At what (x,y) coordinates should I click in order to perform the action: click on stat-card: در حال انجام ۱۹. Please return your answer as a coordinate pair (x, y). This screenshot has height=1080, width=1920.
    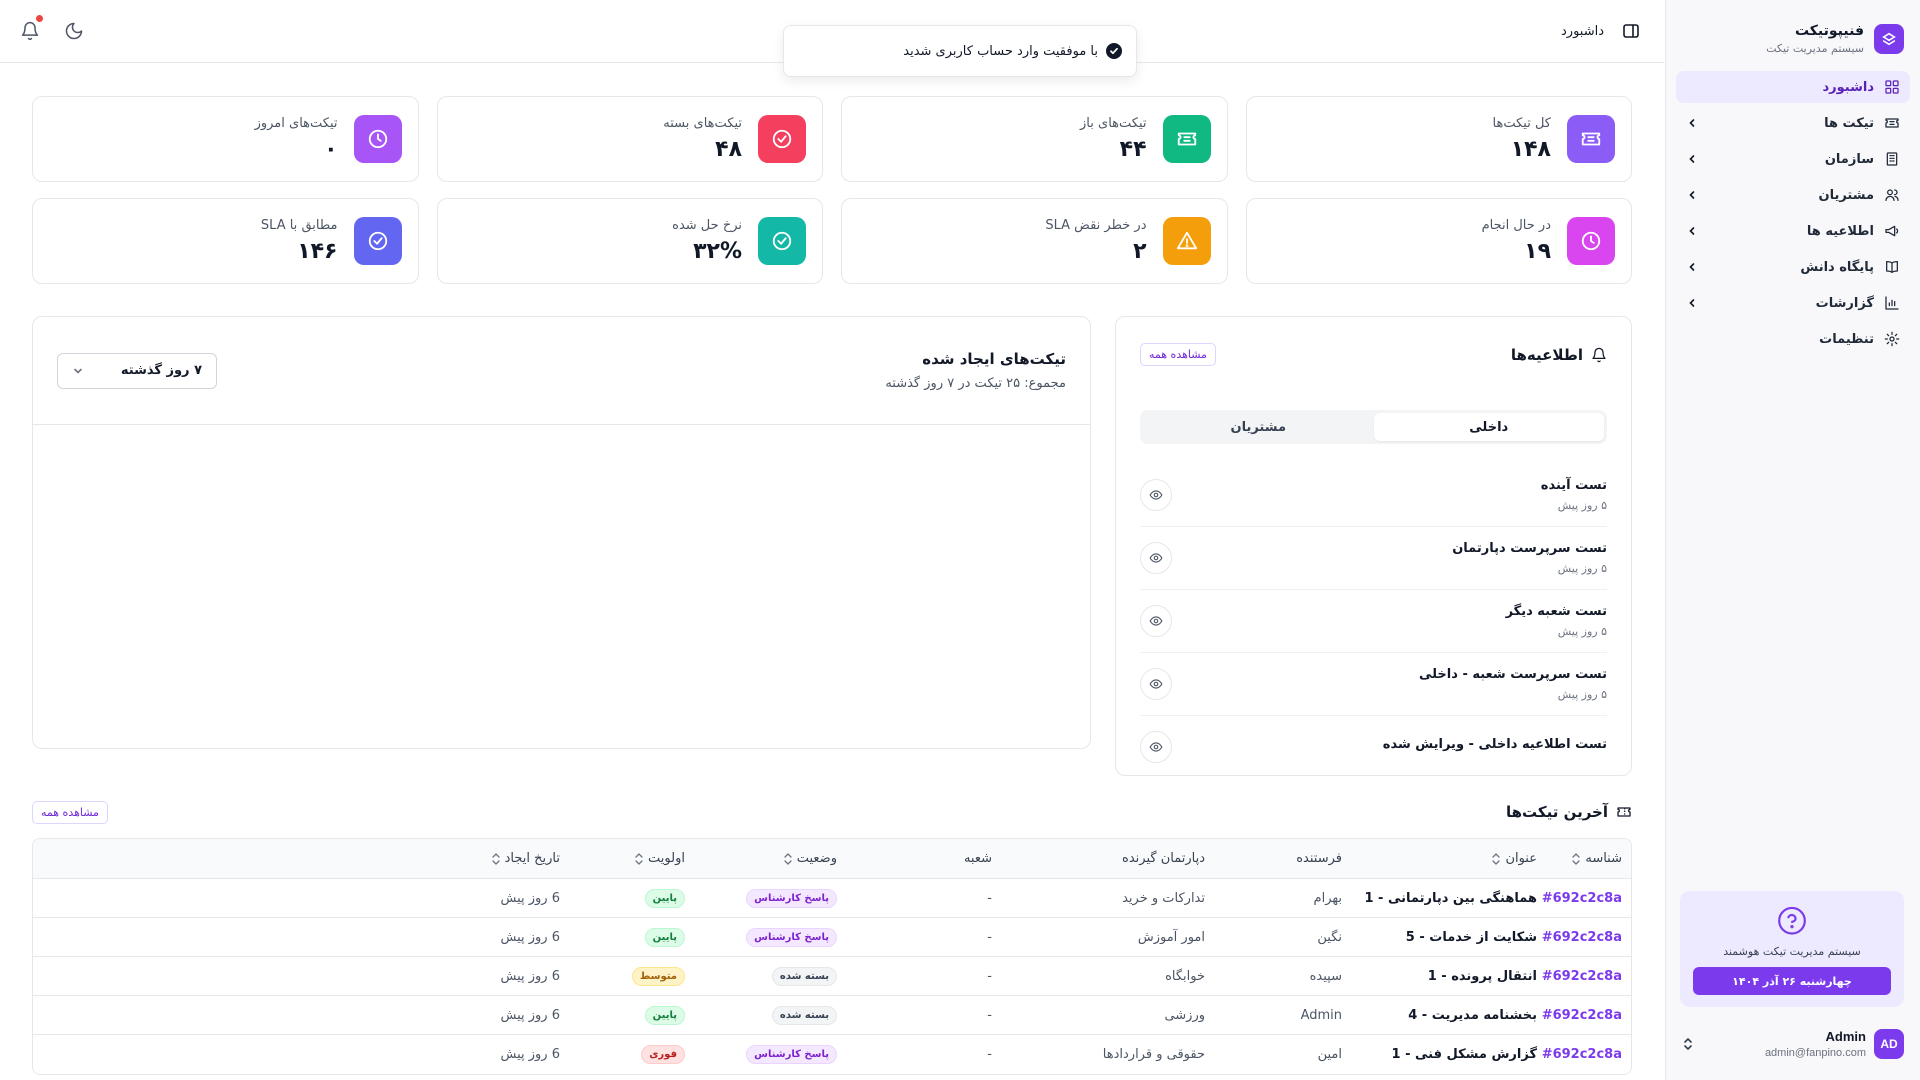
    Looking at the image, I should click on (1438, 241).